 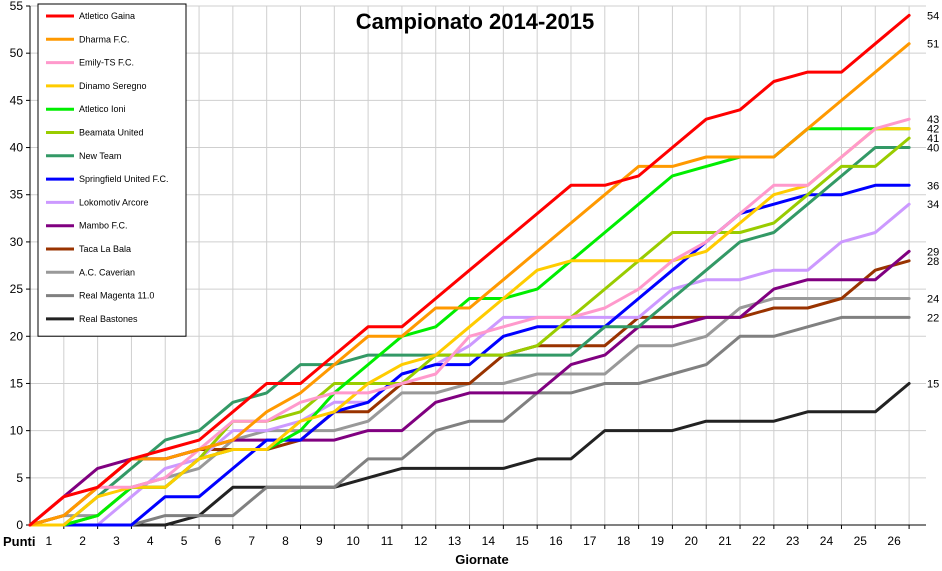 I want to click on legend-item: Real Magenta 11.0, so click(x=100, y=296).